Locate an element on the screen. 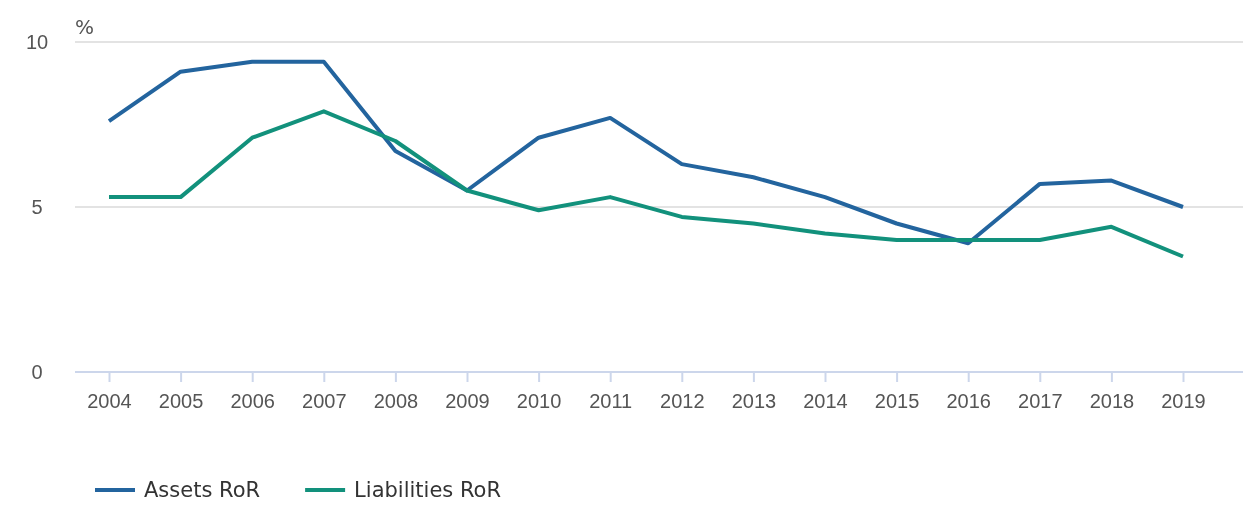 This screenshot has height=523, width=1243. y-axis-title: % is located at coordinates (85, 27).